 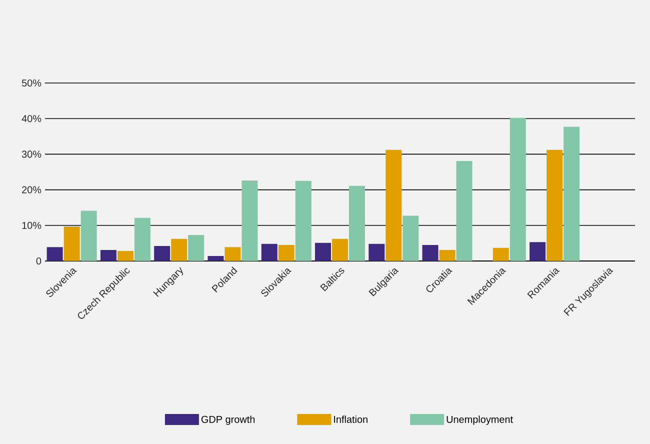 I want to click on legend-label: GDP growth, so click(x=228, y=420).